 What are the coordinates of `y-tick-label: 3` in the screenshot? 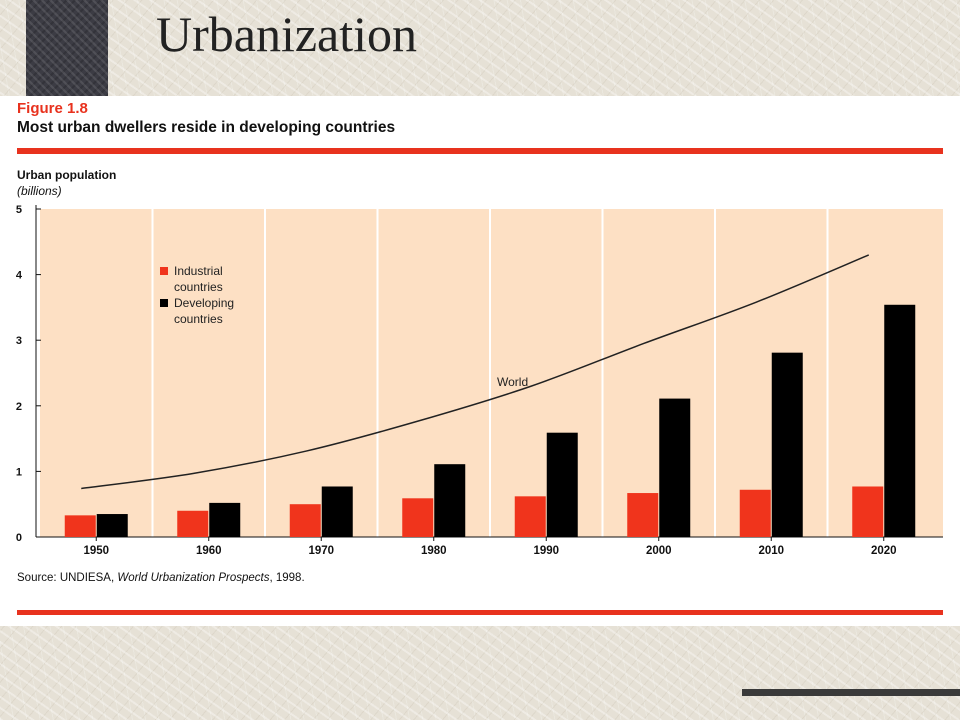 It's located at (19, 341).